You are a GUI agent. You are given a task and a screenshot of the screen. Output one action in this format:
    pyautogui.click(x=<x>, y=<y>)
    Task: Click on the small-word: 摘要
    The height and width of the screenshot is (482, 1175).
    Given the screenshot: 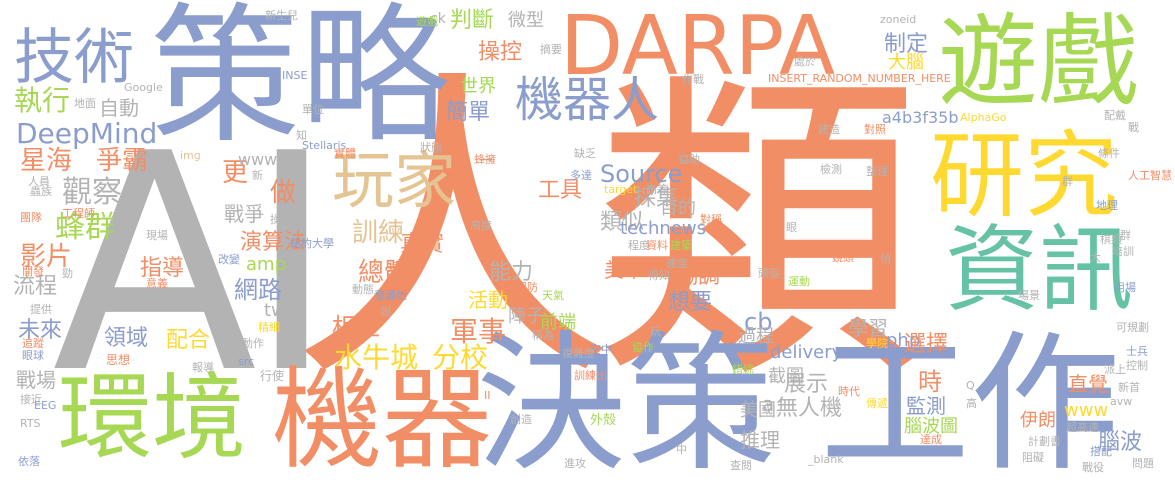 What is the action you would take?
    pyautogui.click(x=551, y=49)
    